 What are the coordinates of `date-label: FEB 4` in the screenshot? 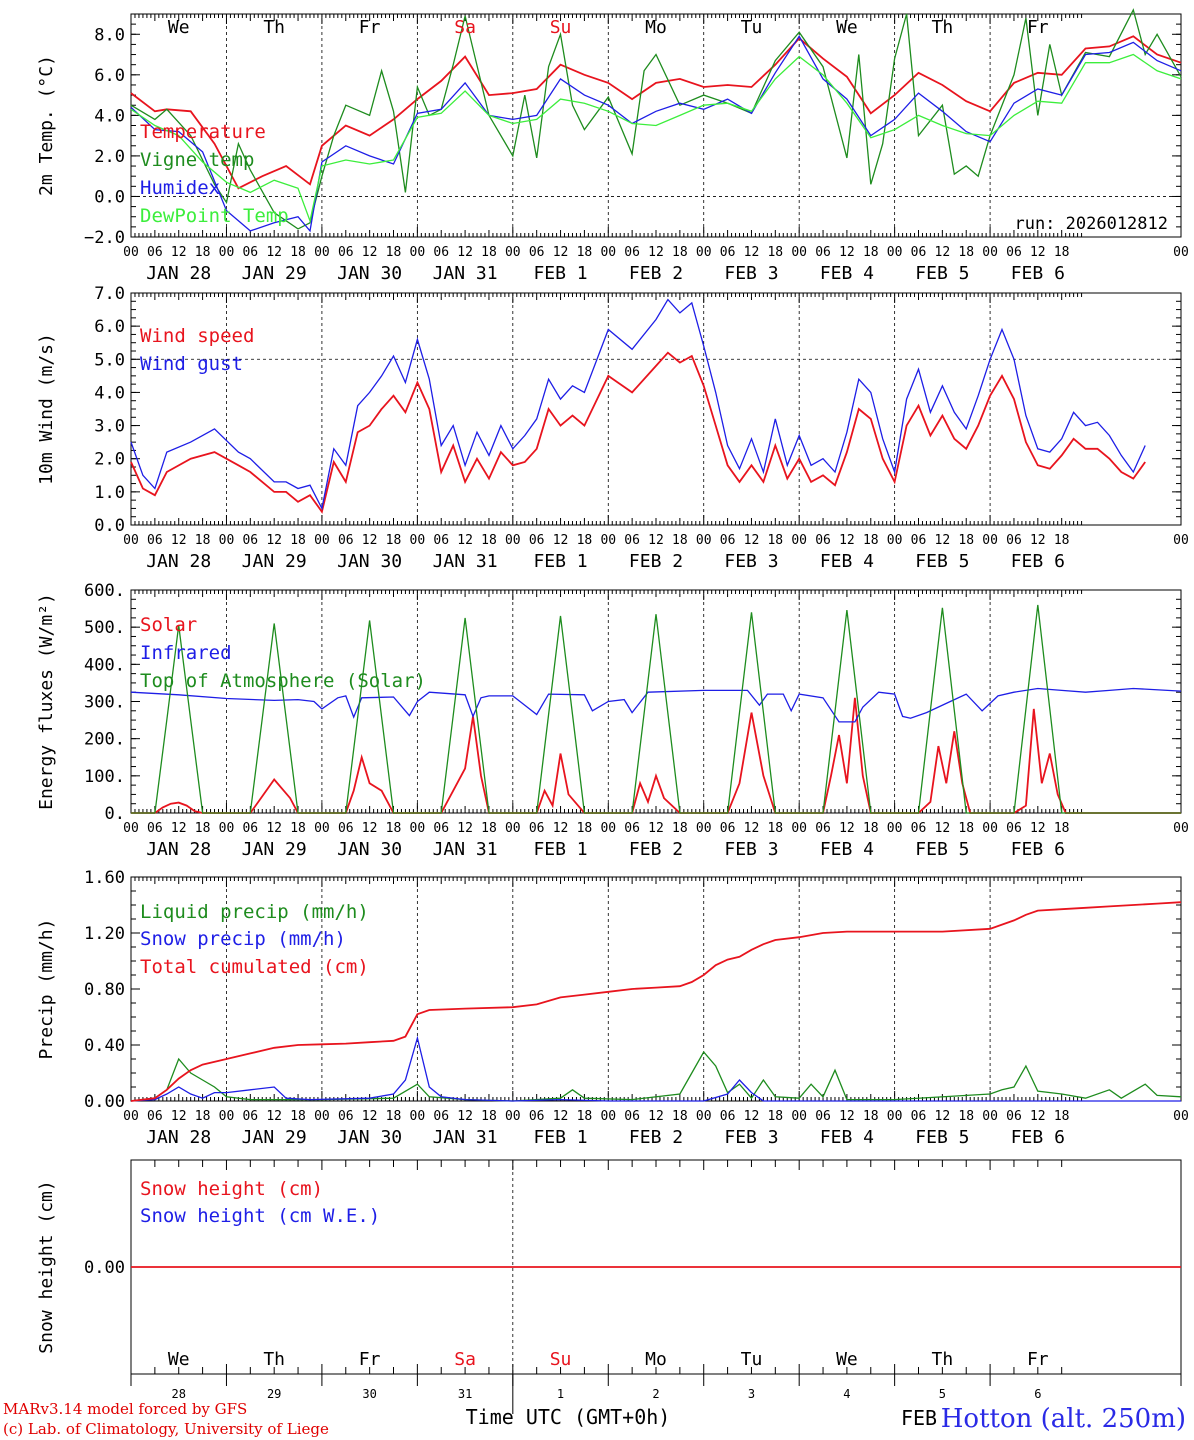 It's located at (847, 1137).